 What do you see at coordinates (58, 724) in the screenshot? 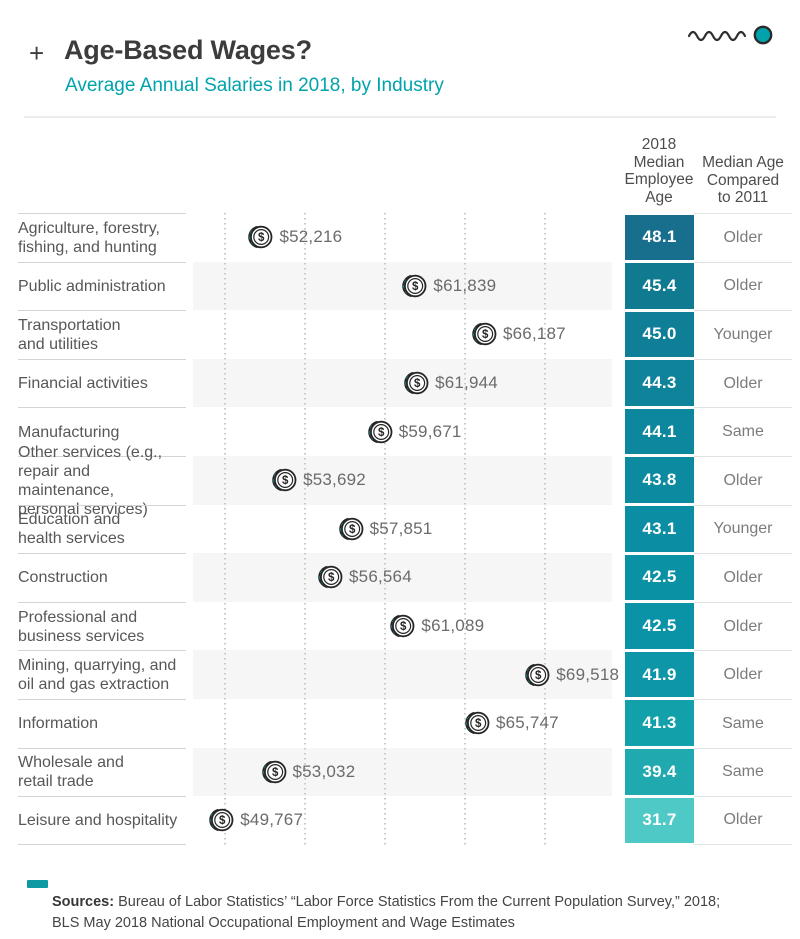
I see `industry-label: Information` at bounding box center [58, 724].